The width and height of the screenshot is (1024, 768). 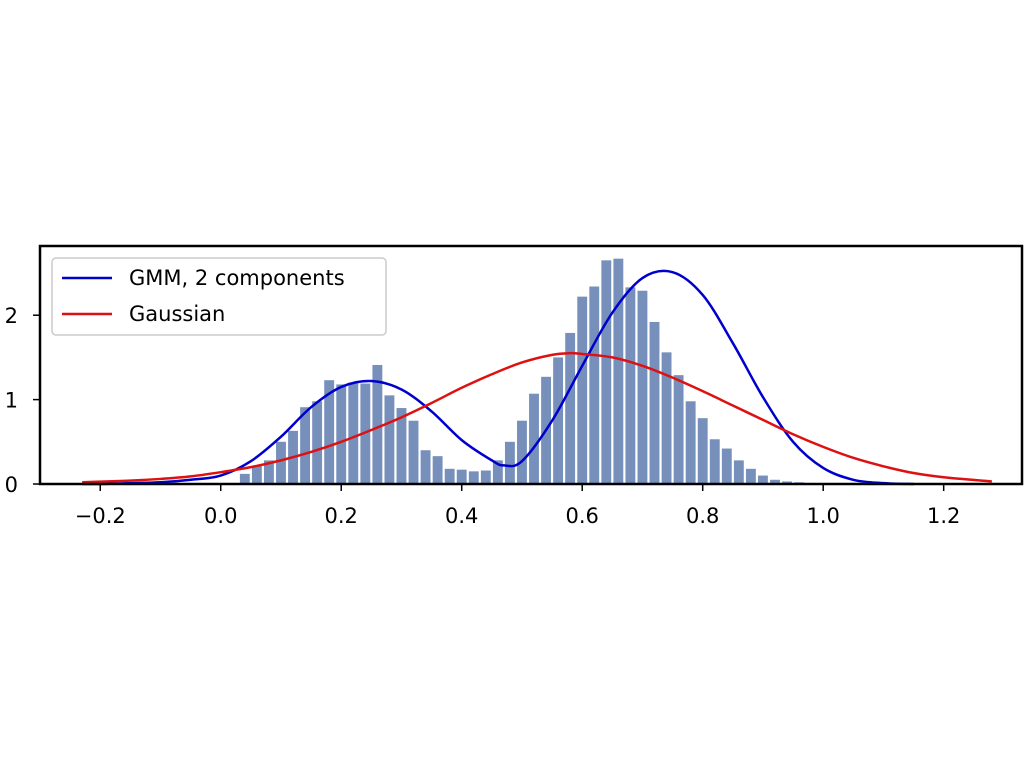 I want to click on y-axis: 0 1 2, so click(x=22, y=400).